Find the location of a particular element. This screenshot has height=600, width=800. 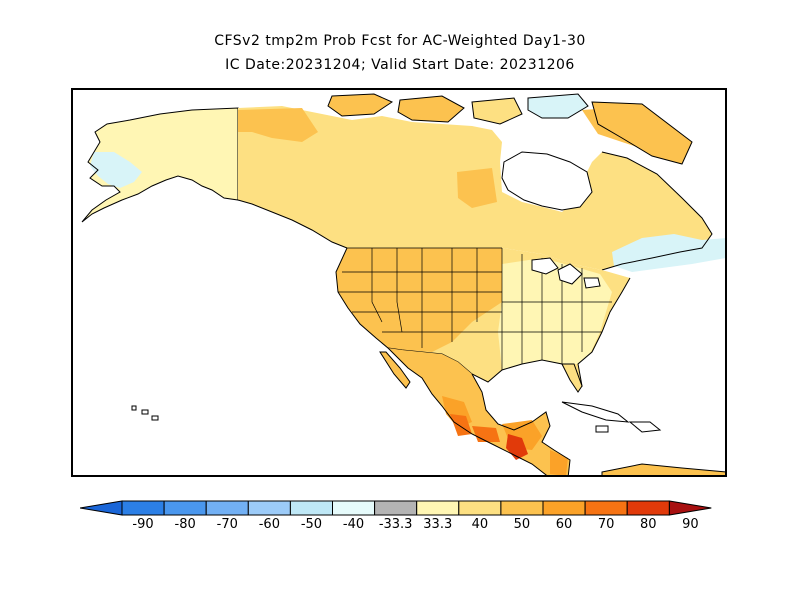

mexico-hot-patches is located at coordinates (505, 435).